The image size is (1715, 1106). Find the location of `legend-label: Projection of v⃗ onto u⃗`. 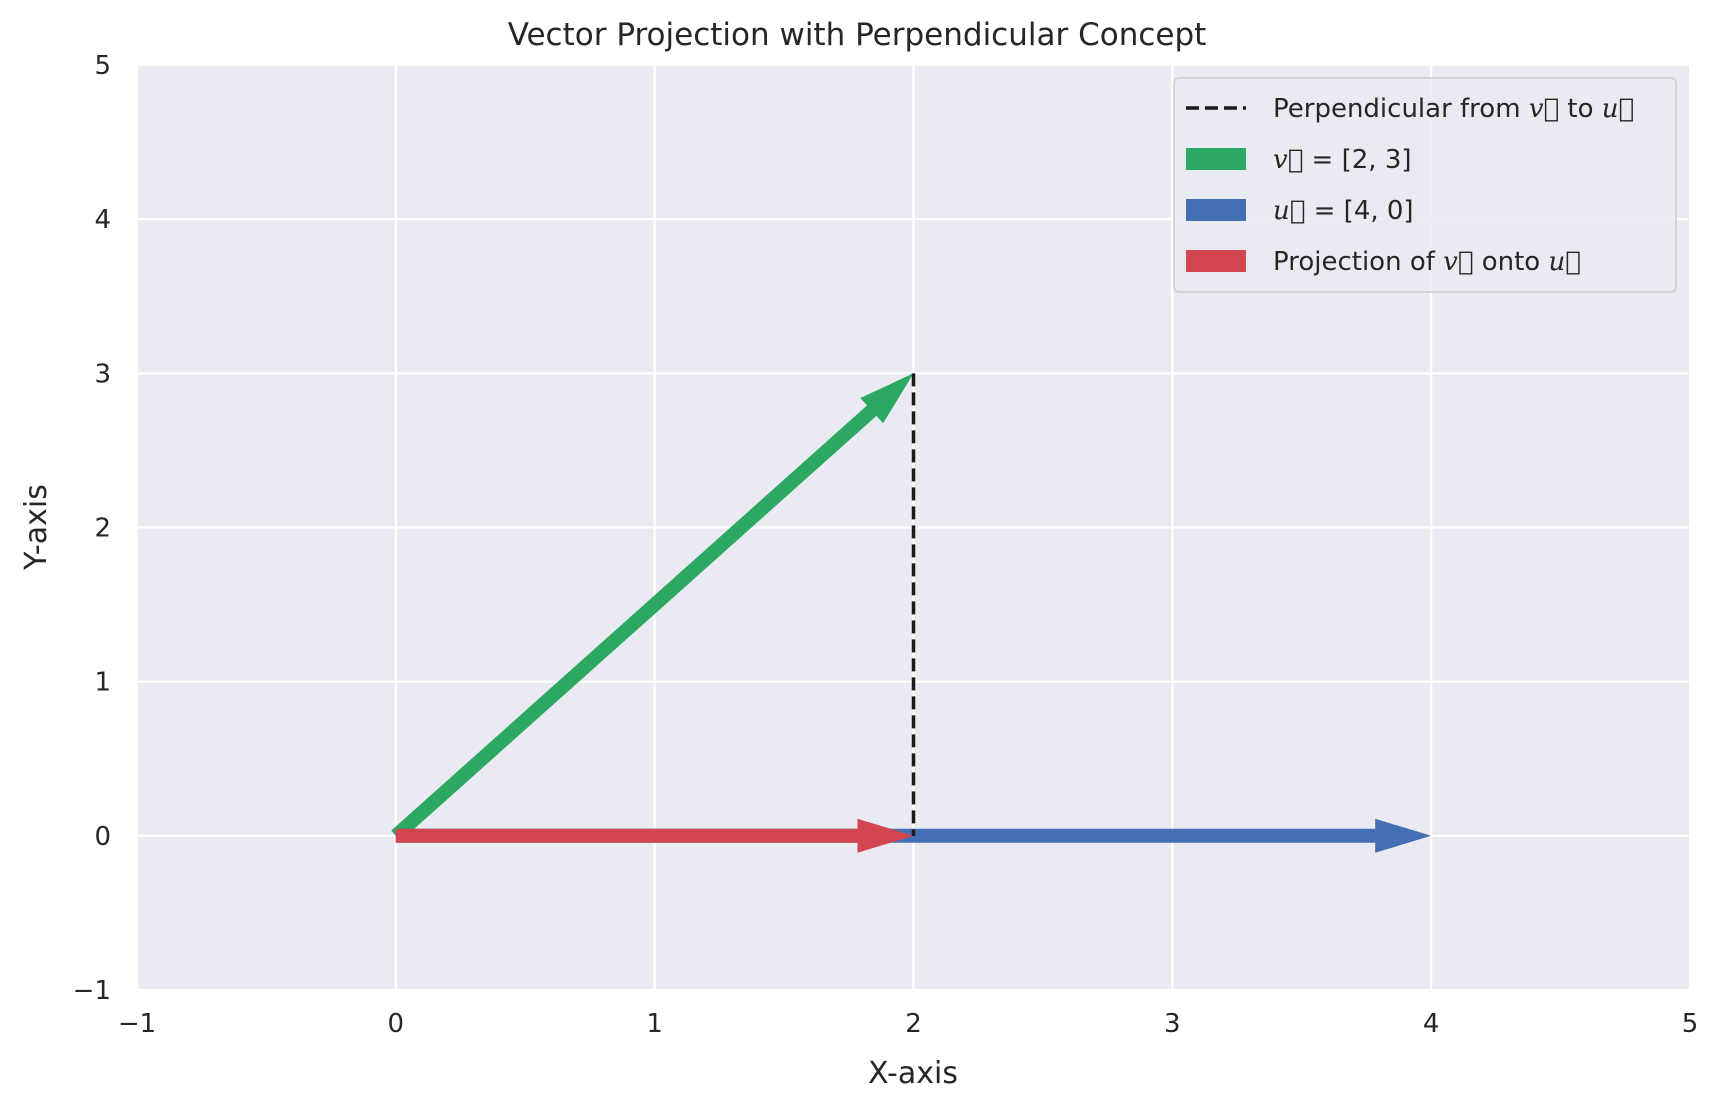

legend-label: Projection of v⃗ onto u⃗ is located at coordinates (1427, 262).